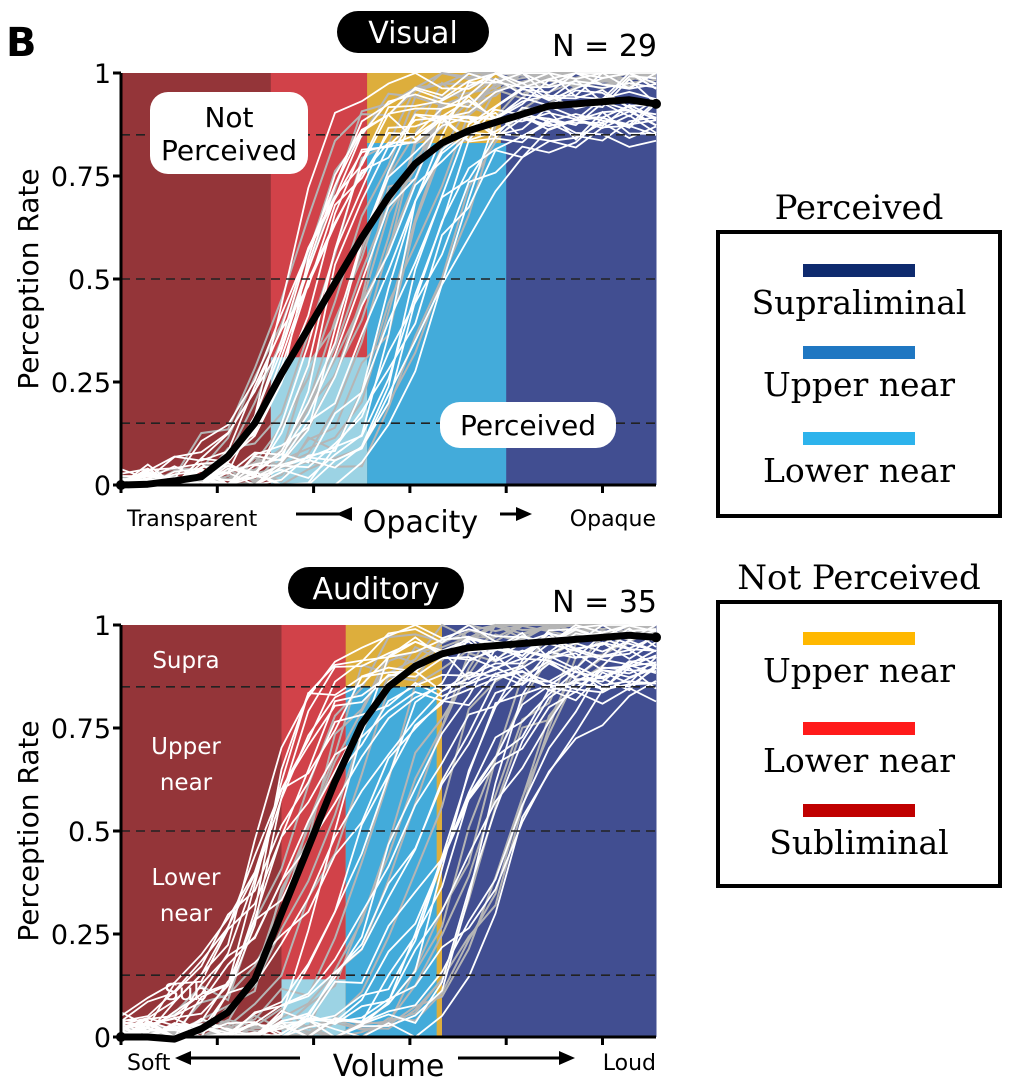  I want to click on visual-y-tick-label: 0.75, so click(81, 177).